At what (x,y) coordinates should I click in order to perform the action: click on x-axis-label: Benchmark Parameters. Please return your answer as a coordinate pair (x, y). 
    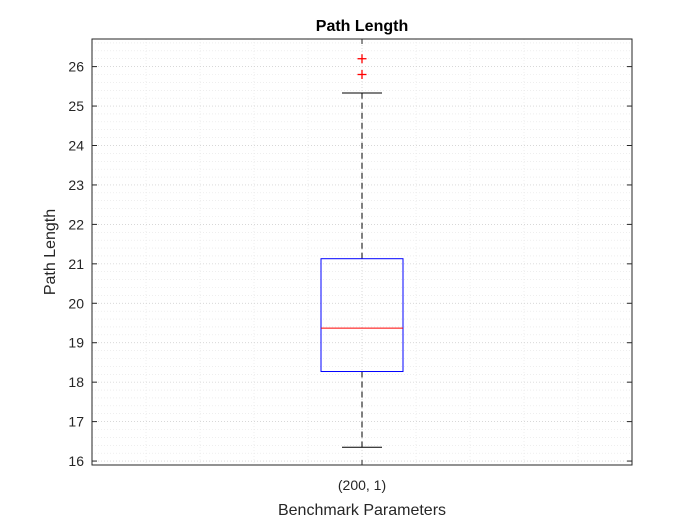
    Looking at the image, I should click on (362, 510).